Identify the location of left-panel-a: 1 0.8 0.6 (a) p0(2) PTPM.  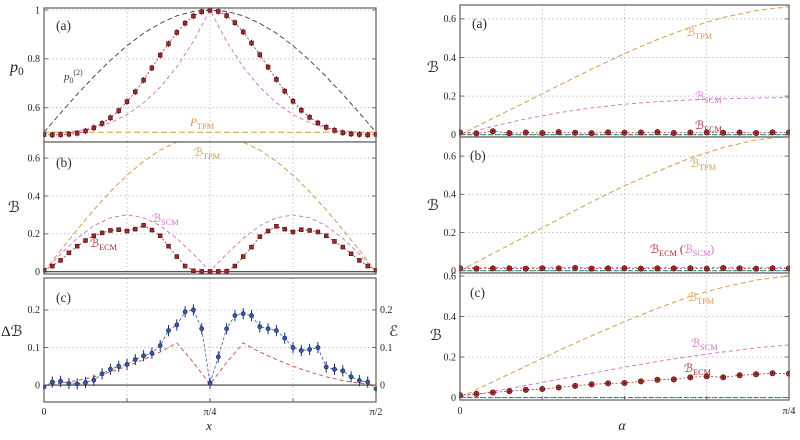
(202, 74).